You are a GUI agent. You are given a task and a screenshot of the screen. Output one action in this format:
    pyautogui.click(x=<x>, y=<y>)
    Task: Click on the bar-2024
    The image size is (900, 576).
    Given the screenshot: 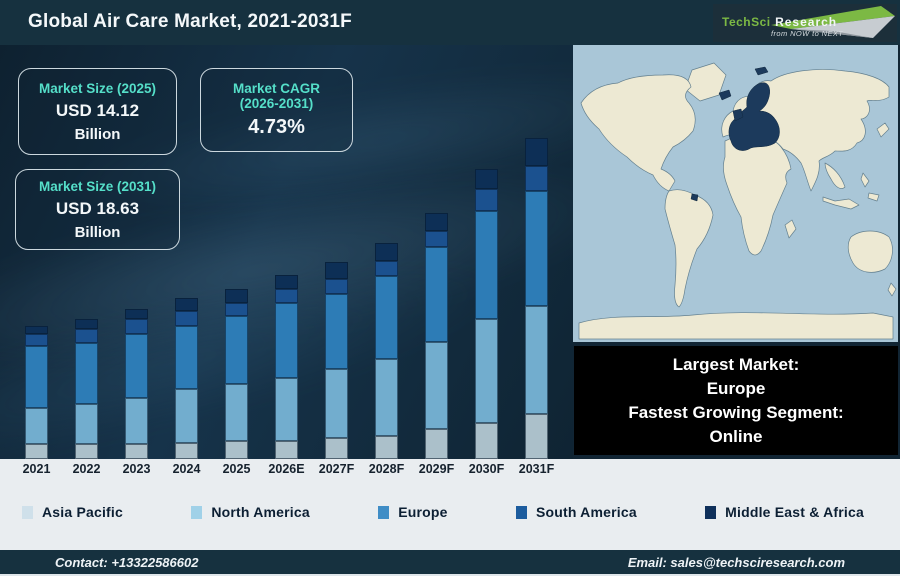 What is the action you would take?
    pyautogui.click(x=186, y=378)
    